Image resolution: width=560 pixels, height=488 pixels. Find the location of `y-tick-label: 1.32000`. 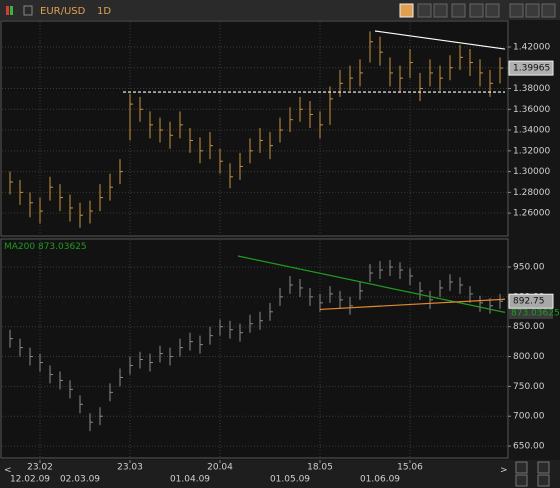

y-tick-label: 1.32000 is located at coordinates (531, 151).